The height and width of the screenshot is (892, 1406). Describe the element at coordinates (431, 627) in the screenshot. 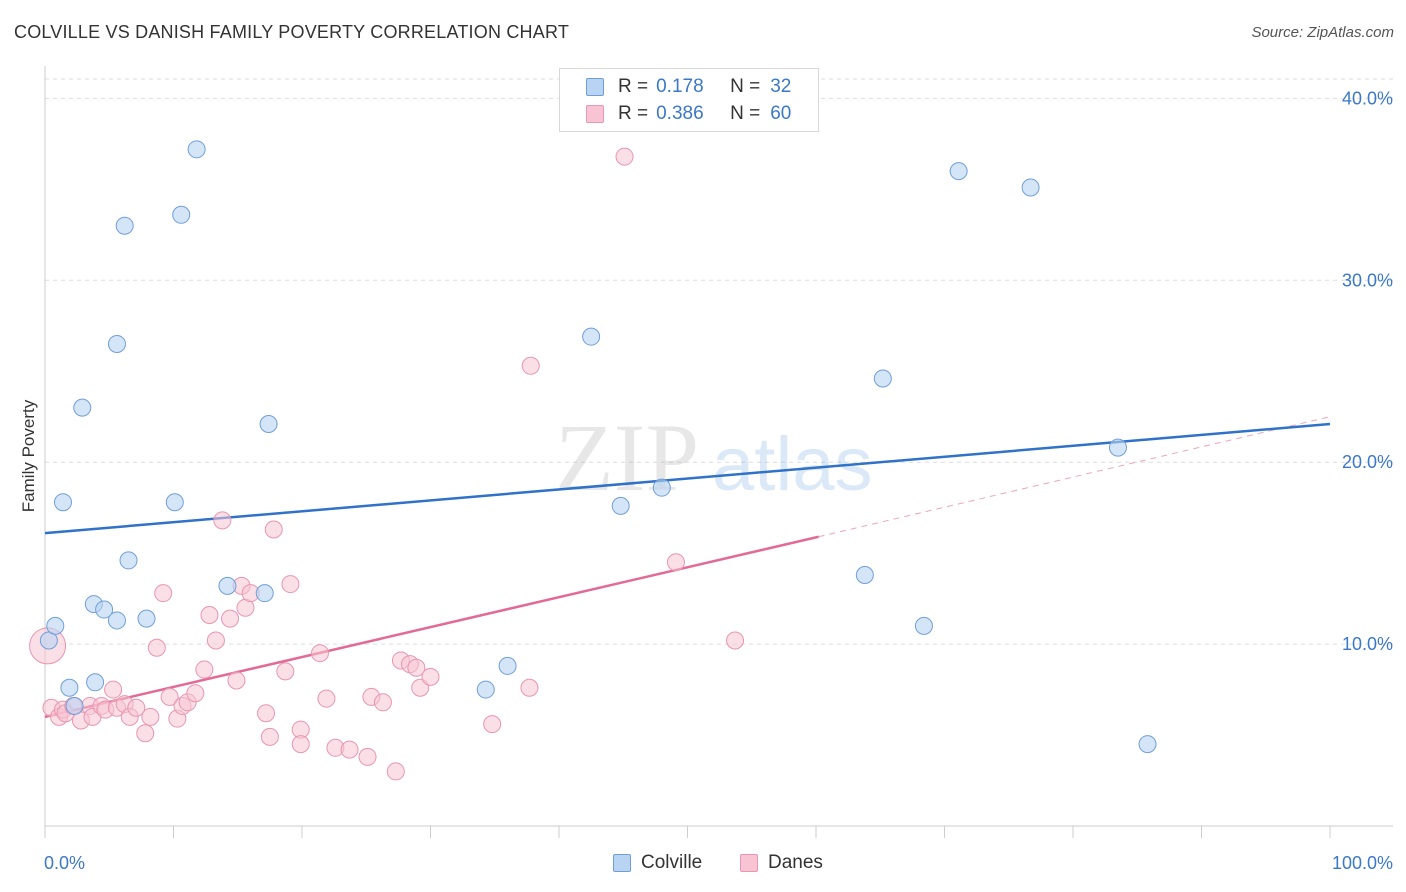

I see `danes-trend-line` at that location.